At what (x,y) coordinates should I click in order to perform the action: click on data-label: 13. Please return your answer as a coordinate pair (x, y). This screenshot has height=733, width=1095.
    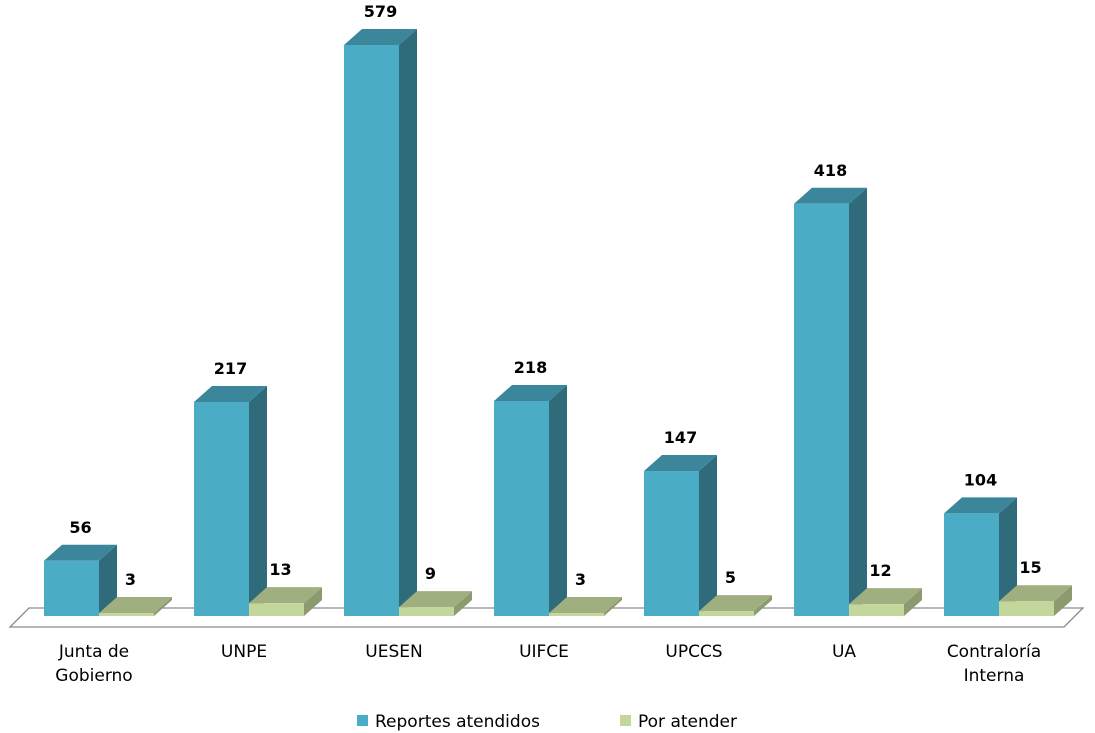
    Looking at the image, I should click on (280, 569).